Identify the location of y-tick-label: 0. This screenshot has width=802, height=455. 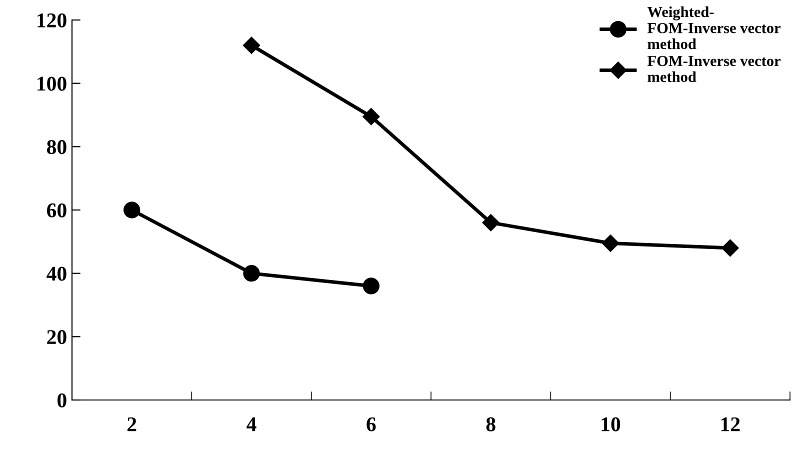
(62, 400).